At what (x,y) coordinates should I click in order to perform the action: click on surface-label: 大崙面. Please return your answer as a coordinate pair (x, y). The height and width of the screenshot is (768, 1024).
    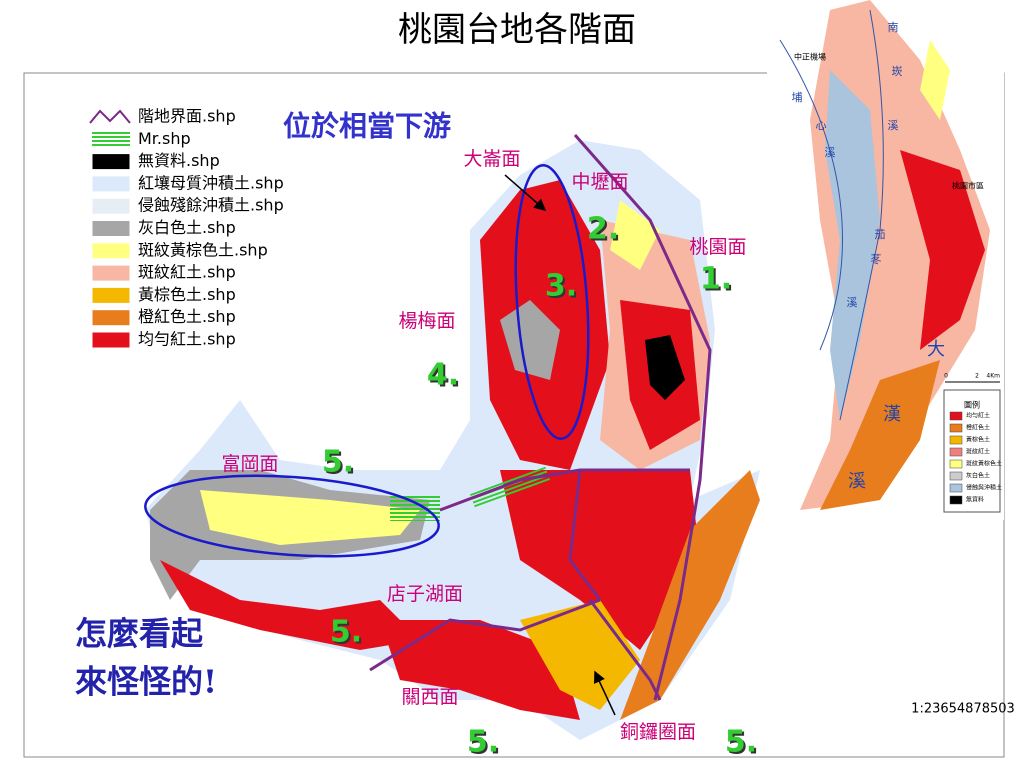
    Looking at the image, I should click on (491, 159).